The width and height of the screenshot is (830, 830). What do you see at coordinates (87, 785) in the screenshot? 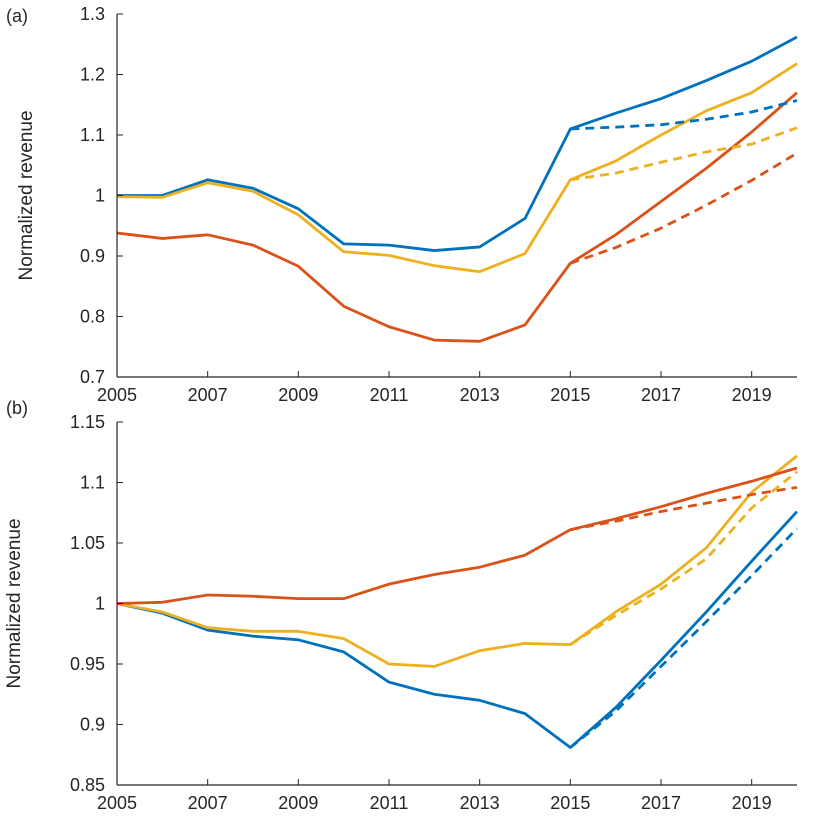
I see `y-tick-label-b: 0.85` at bounding box center [87, 785].